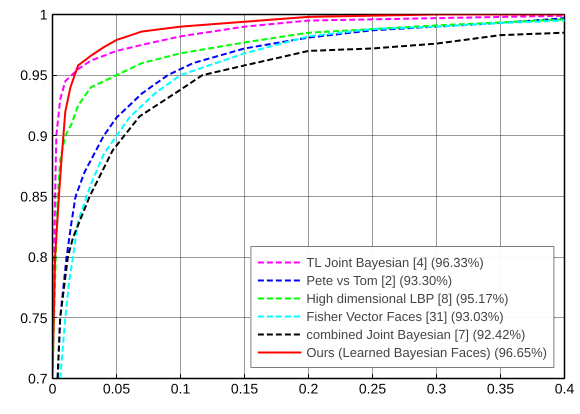 This screenshot has height=414, width=580. Describe the element at coordinates (407, 298) in the screenshot. I see `legend-label: High dimensional LBP [8] (95.17%)` at that location.